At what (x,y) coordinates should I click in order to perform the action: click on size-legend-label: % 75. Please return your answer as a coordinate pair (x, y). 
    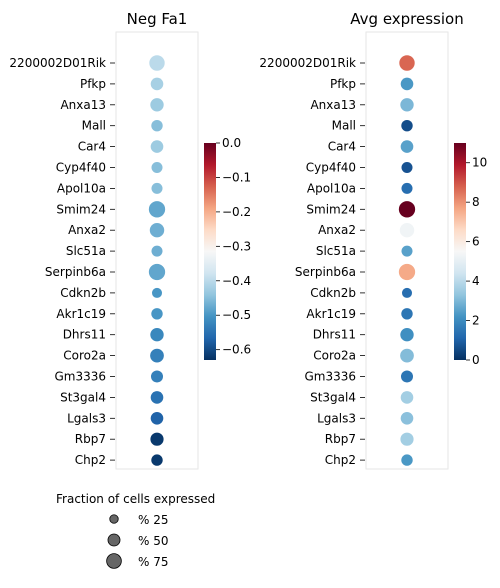
    Looking at the image, I should click on (153, 562).